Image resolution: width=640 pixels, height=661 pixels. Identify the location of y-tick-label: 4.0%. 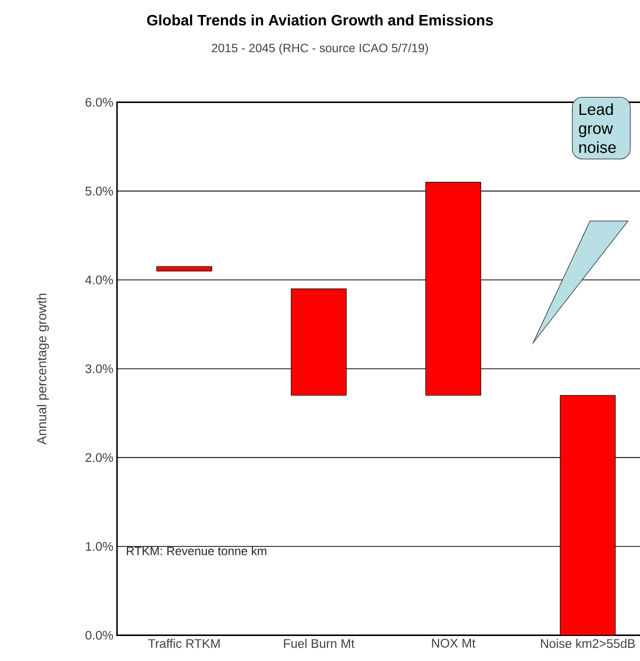
(99, 279).